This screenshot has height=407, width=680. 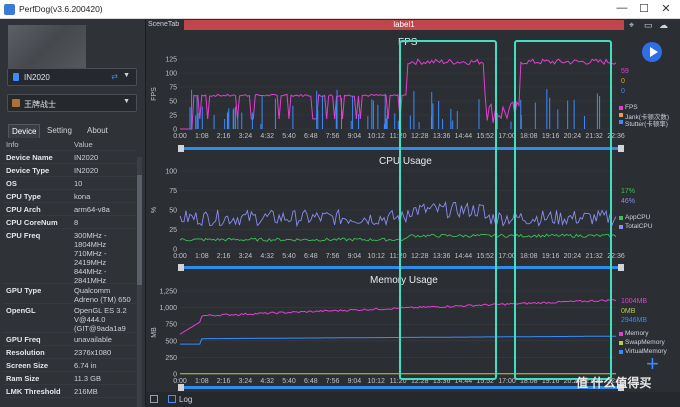 I want to click on row-key: CPU Freq, so click(x=23, y=235).